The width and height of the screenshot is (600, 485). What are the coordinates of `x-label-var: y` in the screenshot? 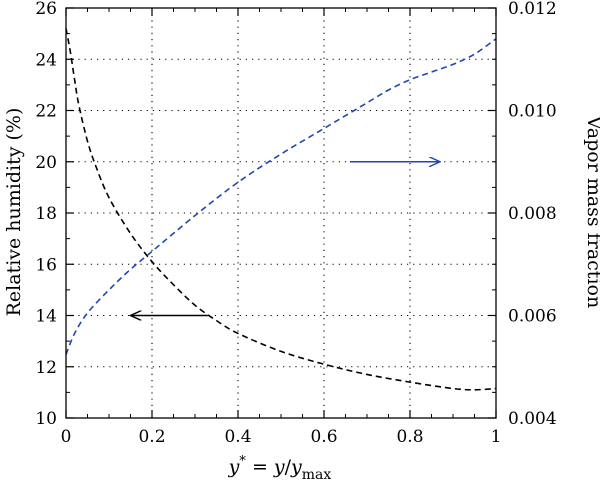 It's located at (234, 467).